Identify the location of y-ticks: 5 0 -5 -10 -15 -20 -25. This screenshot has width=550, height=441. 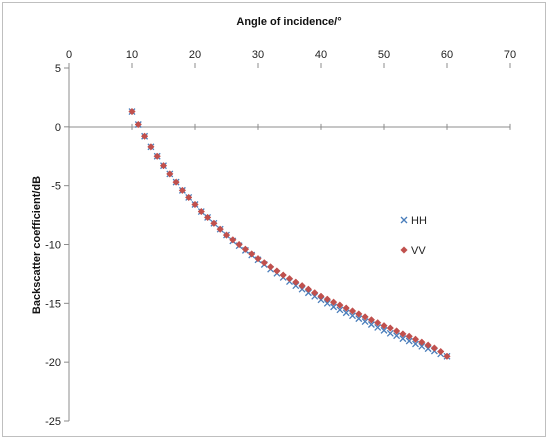
(57, 245).